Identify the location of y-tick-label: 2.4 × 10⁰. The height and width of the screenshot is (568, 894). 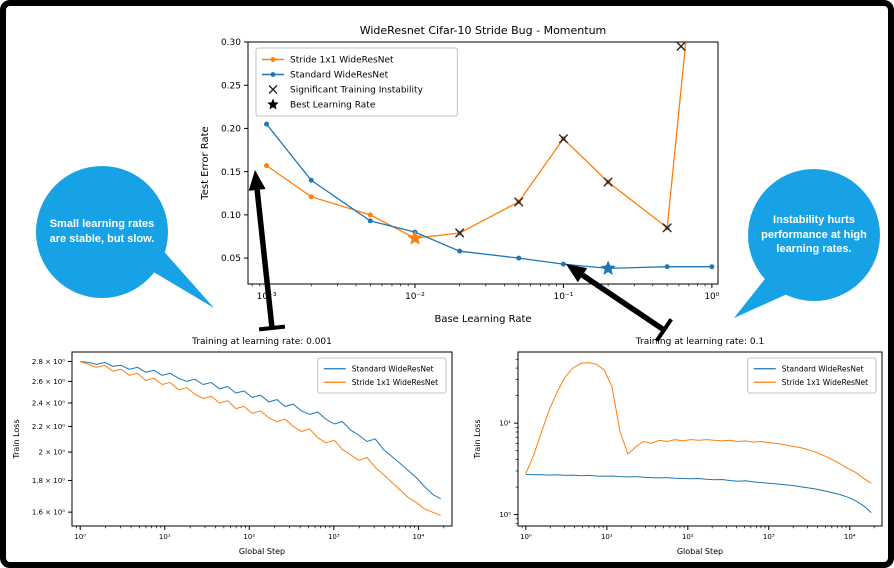
(48, 403).